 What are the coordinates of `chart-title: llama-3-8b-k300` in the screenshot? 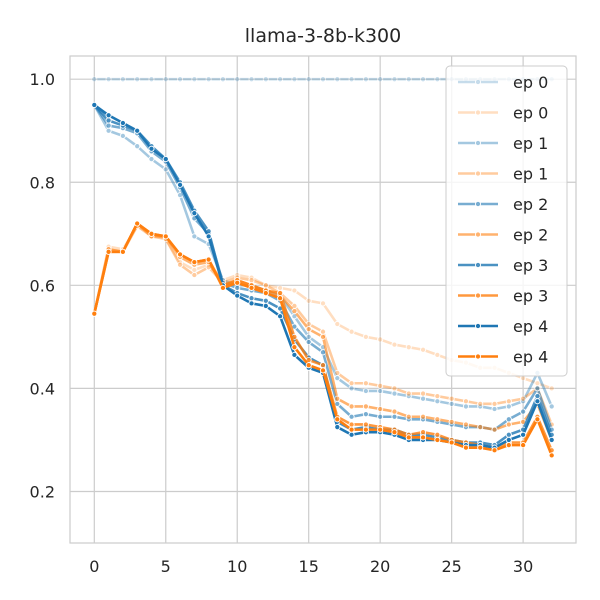 It's located at (323, 36).